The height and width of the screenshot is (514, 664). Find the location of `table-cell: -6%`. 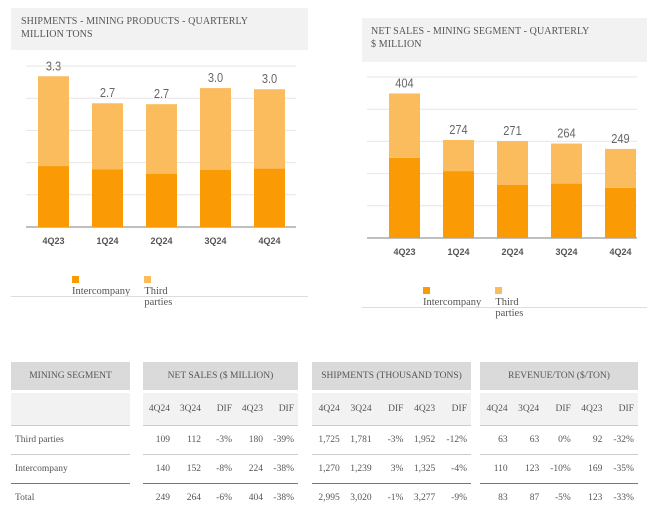

table-cell: -6% is located at coordinates (224, 498).